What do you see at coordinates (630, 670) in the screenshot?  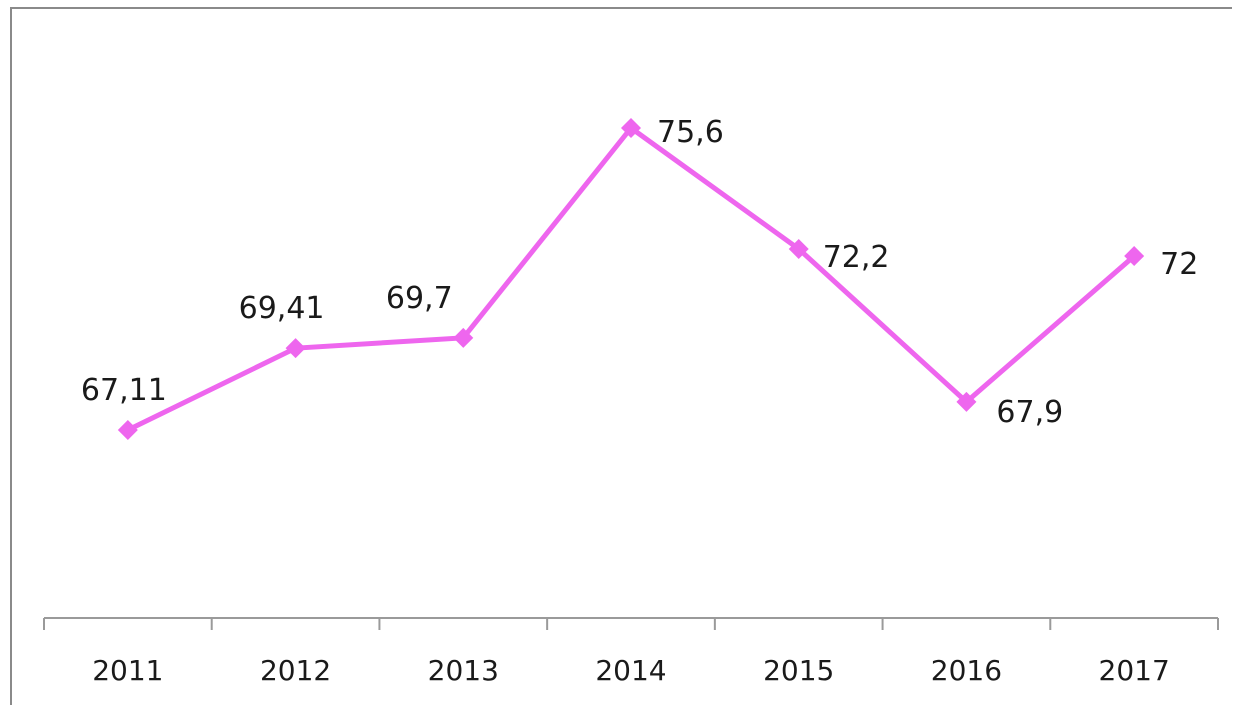 I see `x-tick-label: 2014` at bounding box center [630, 670].